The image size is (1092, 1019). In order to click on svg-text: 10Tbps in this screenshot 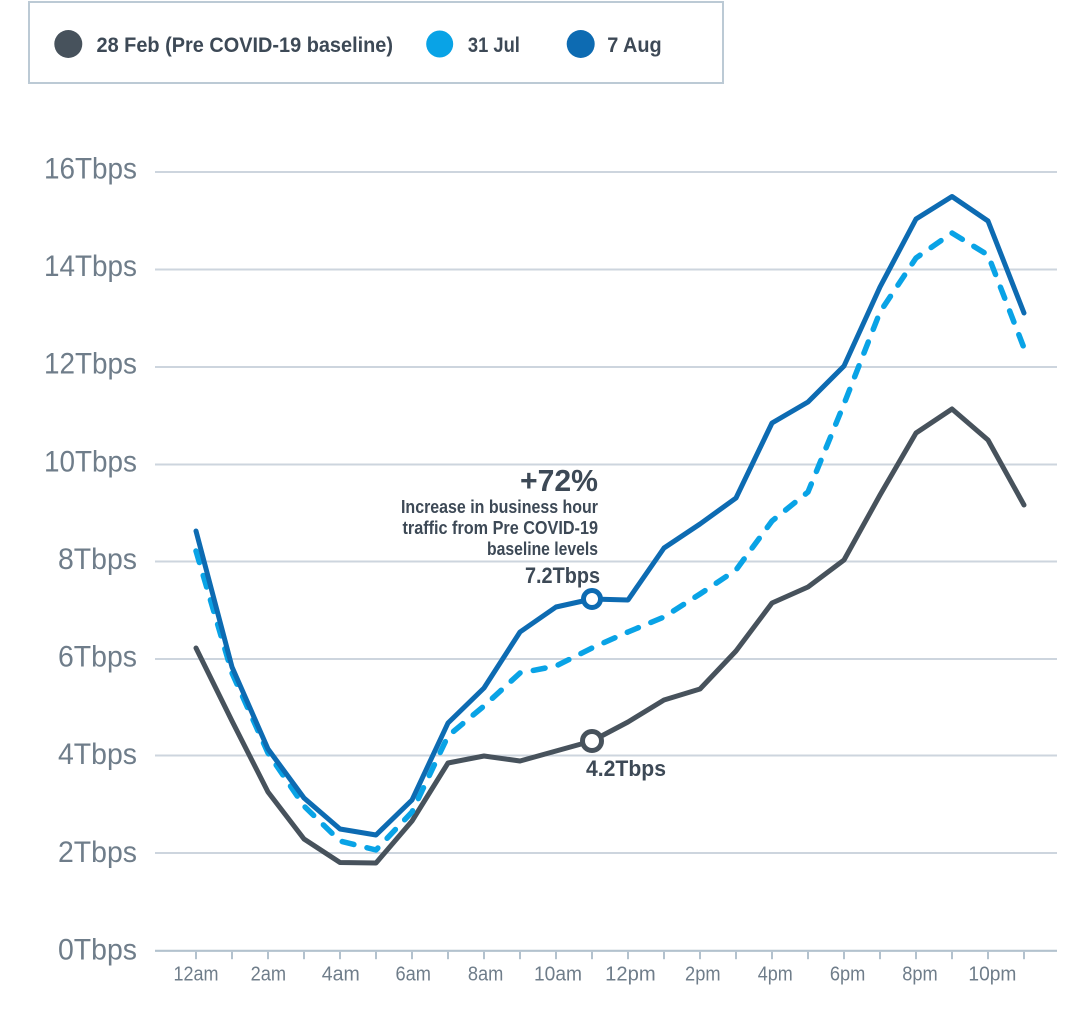, I will do `click(90, 461)`.